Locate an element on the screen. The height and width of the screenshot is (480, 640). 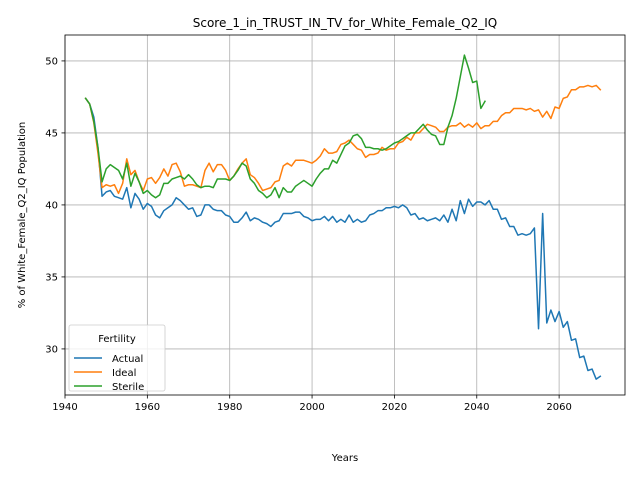
y-axis-title: % of White_Female_Q2_IQ Population is located at coordinates (22, 215).